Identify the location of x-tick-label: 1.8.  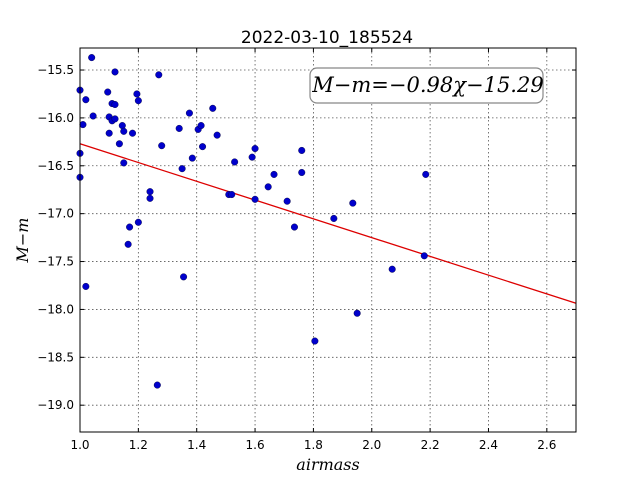
(313, 445).